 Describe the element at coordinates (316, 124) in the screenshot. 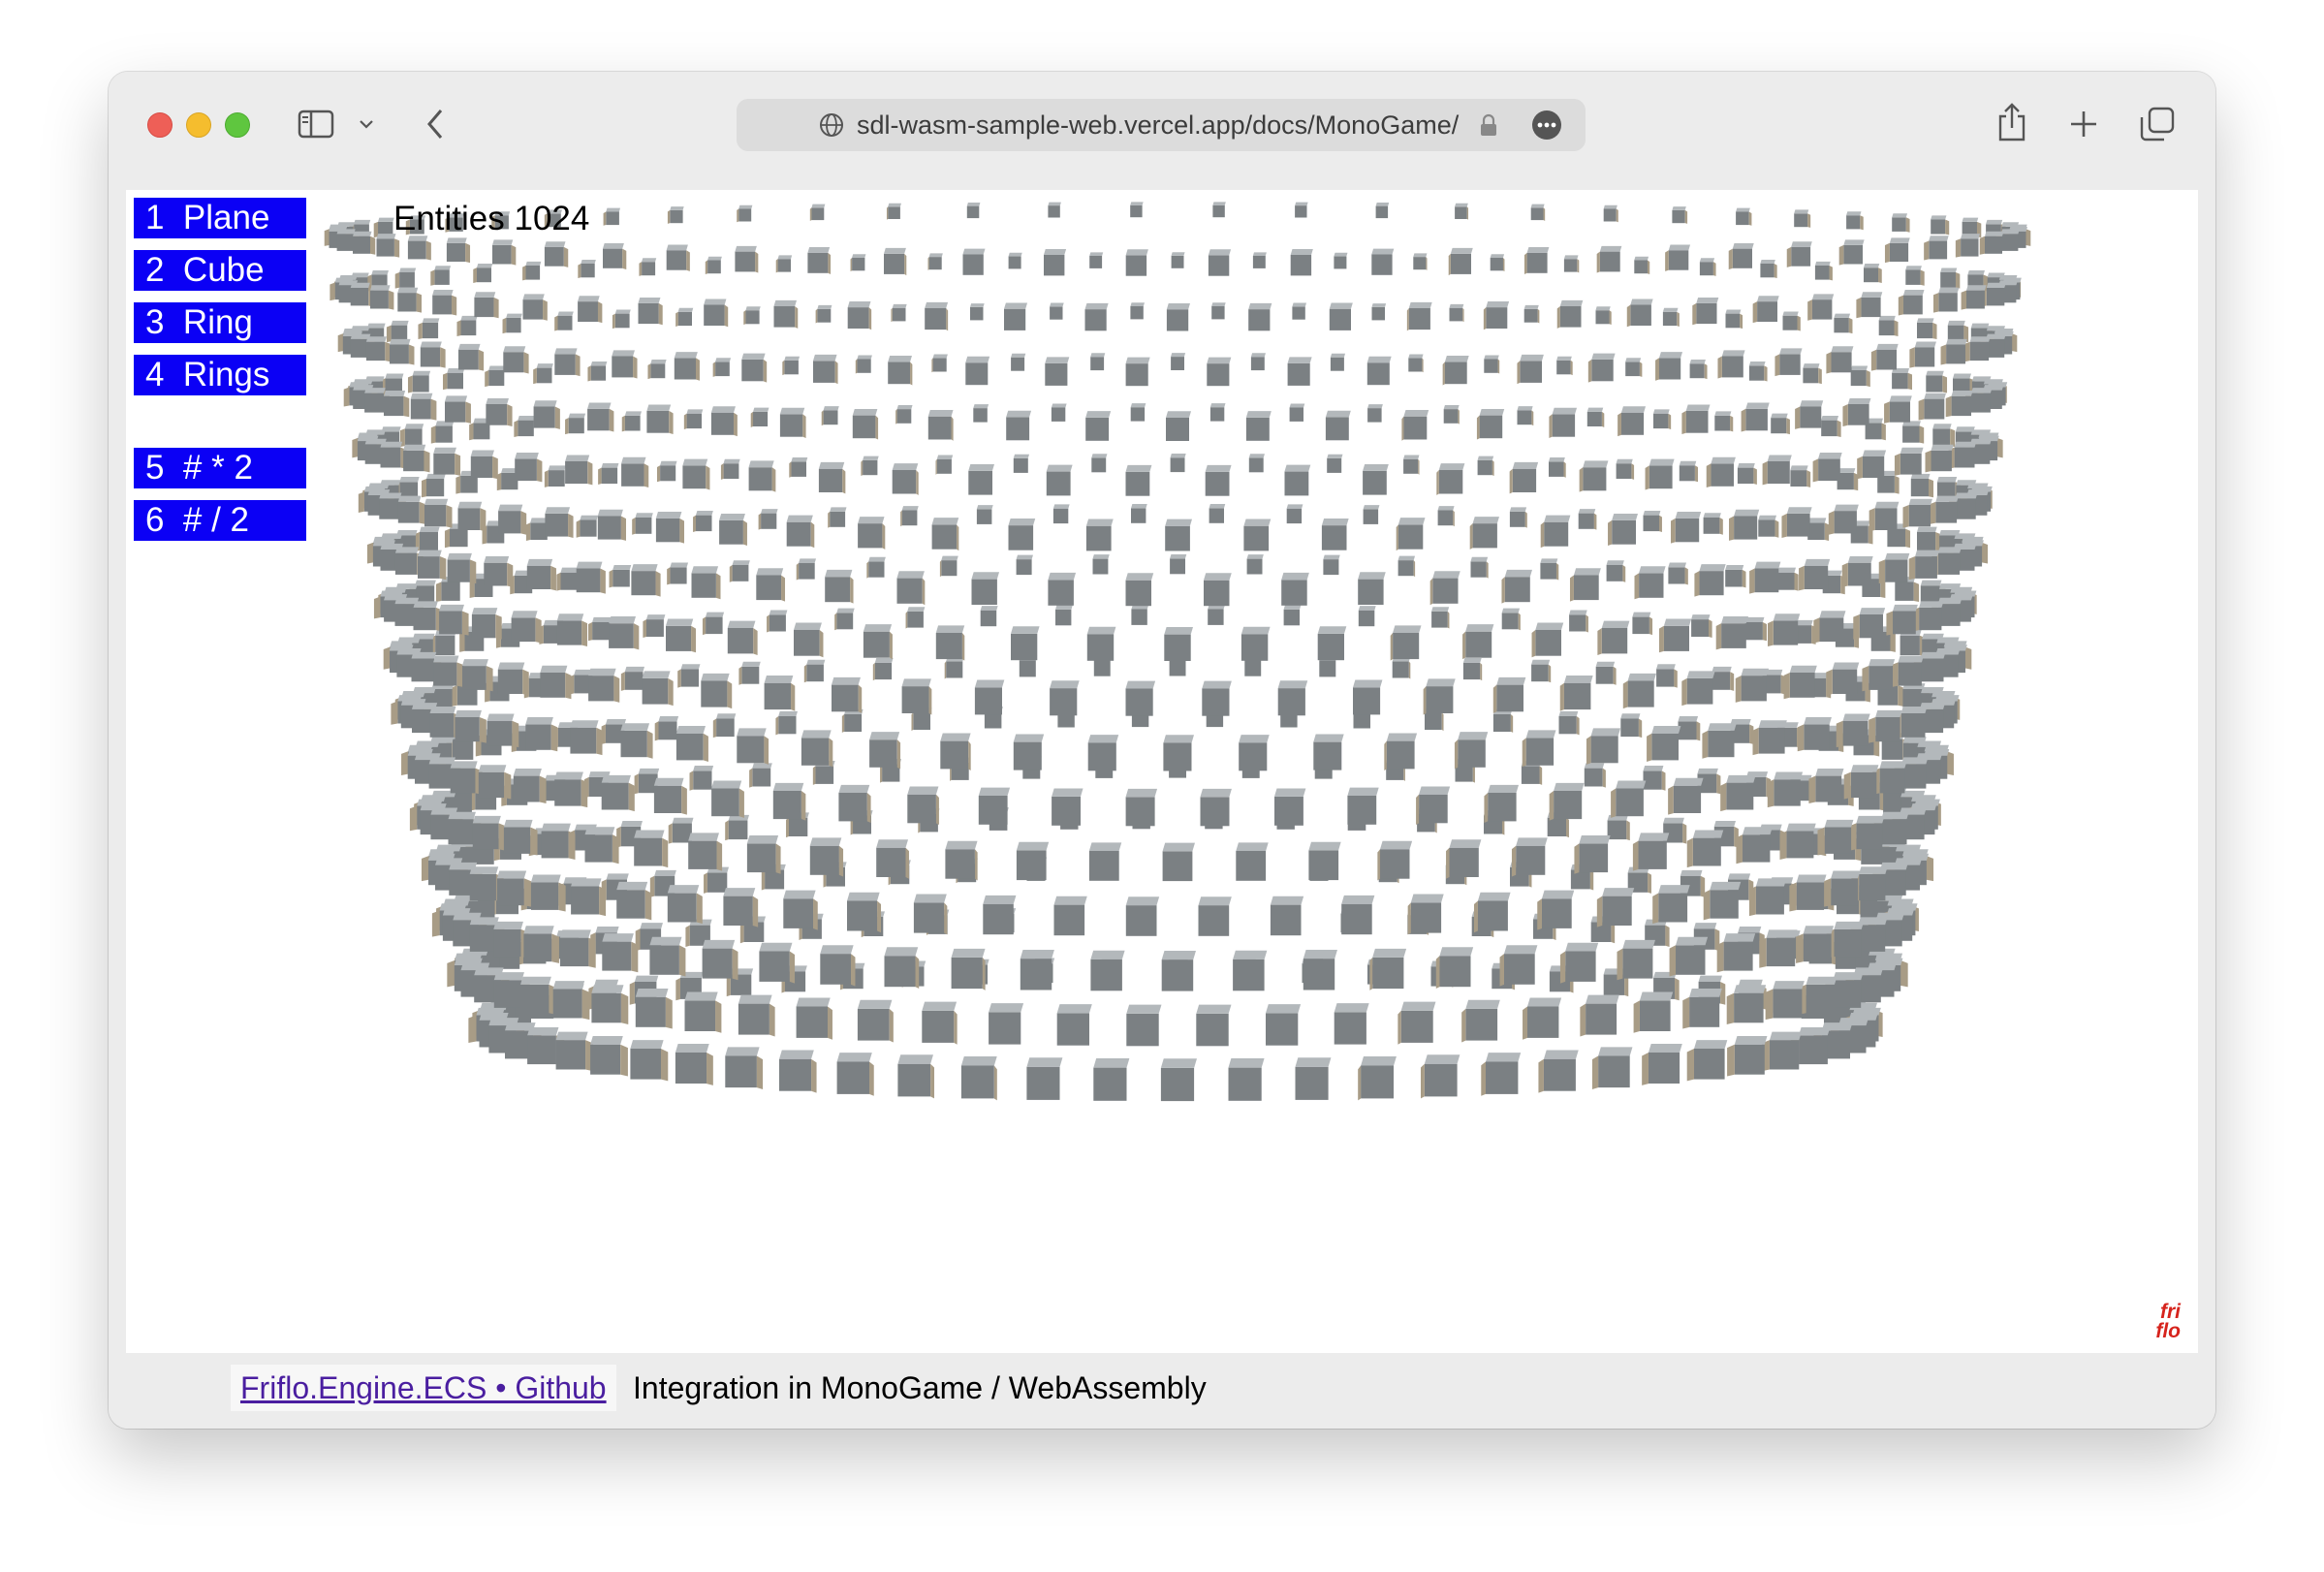

I see `sidebar-toggle-icon` at that location.